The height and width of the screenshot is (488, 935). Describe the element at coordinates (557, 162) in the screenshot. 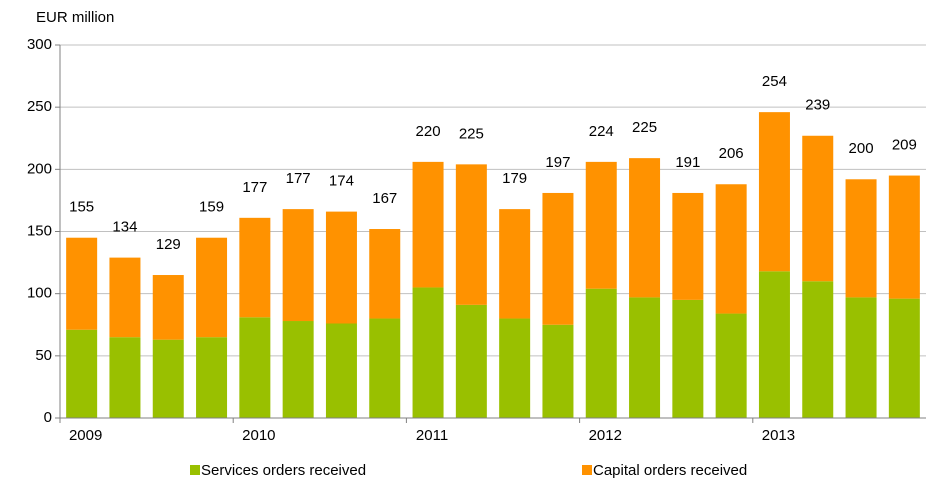

I see `total-label: 197` at that location.